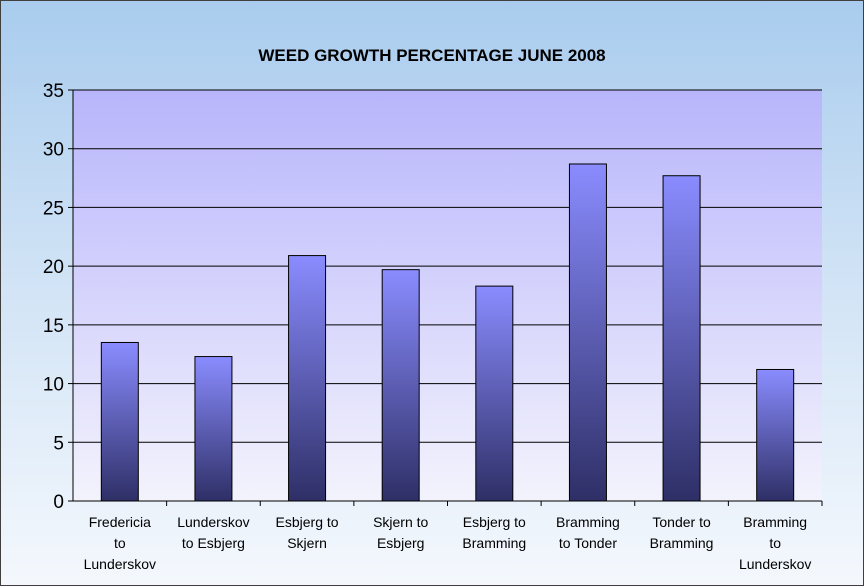 The height and width of the screenshot is (586, 864). What do you see at coordinates (53, 208) in the screenshot?
I see `y-tick-label: 25` at bounding box center [53, 208].